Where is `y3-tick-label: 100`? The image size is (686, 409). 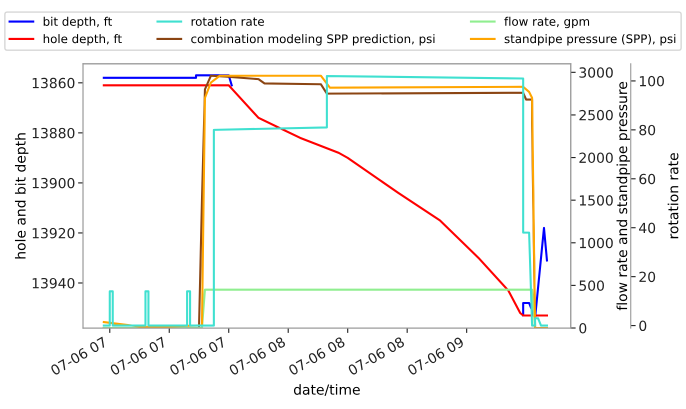
y3-tick-label: 100 is located at coordinates (652, 81).